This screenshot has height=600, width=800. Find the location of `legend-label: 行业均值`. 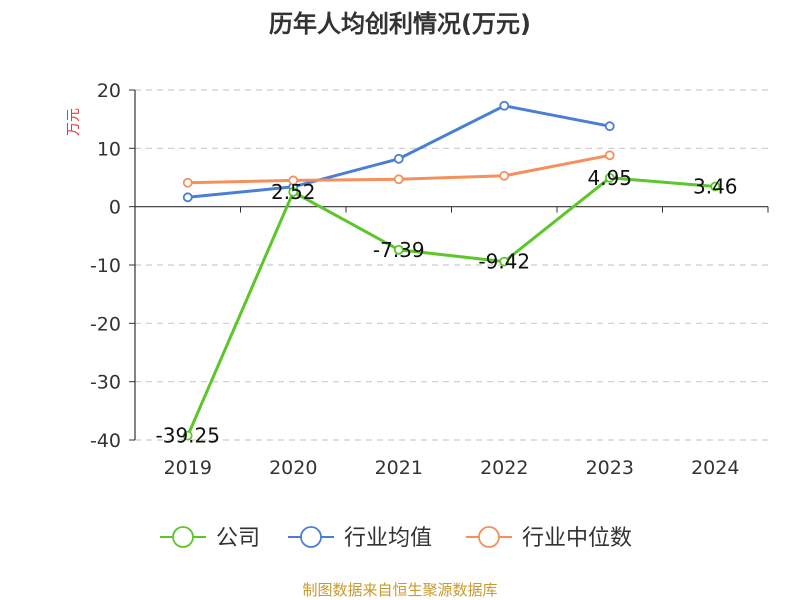

legend-label: 行业均值 is located at coordinates (388, 538).